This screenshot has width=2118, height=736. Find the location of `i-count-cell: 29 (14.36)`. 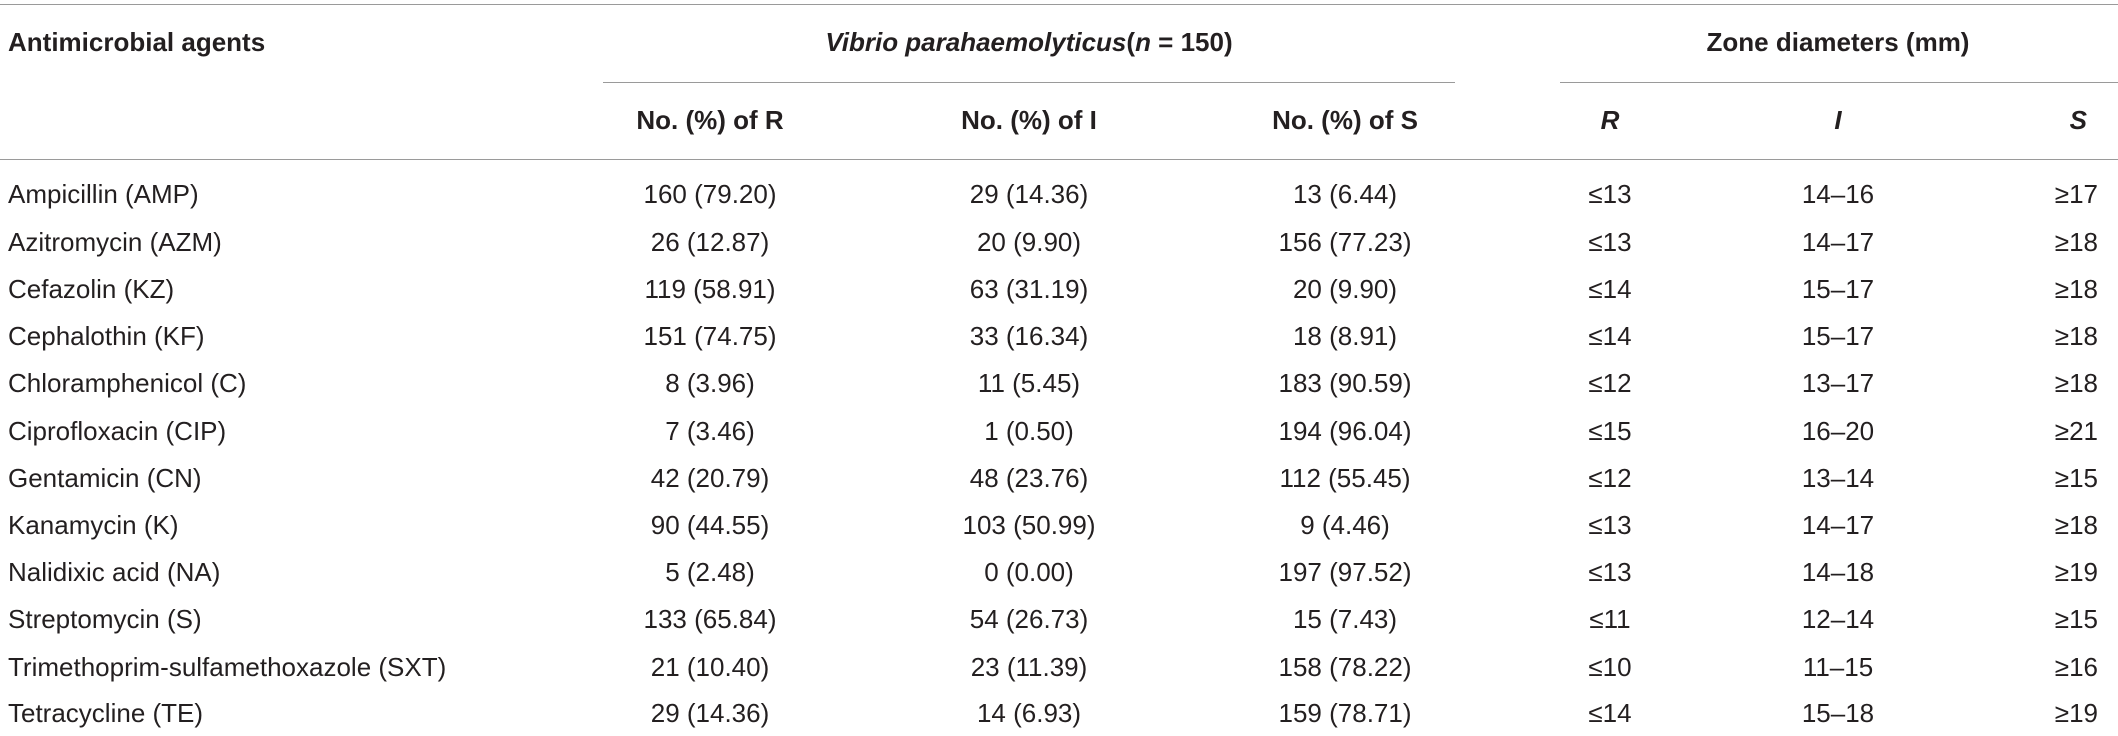

i-count-cell: 29 (14.36) is located at coordinates (1029, 194).